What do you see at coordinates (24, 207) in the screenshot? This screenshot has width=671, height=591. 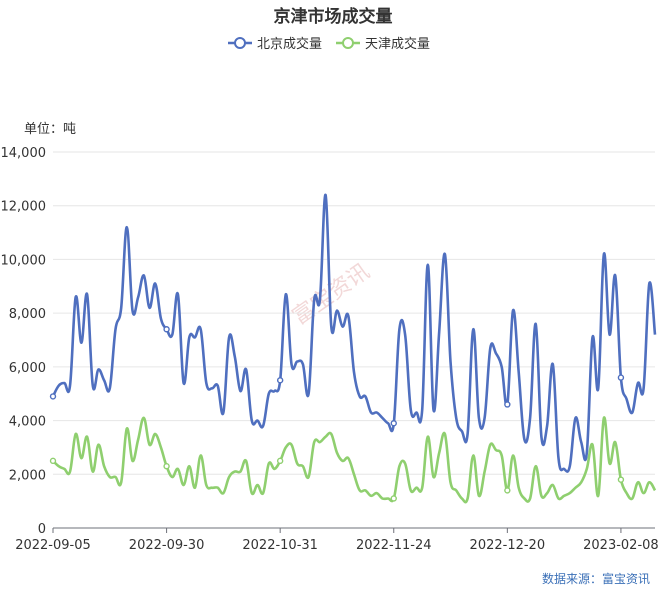 I see `y-tick-label: 12,000` at bounding box center [24, 207].